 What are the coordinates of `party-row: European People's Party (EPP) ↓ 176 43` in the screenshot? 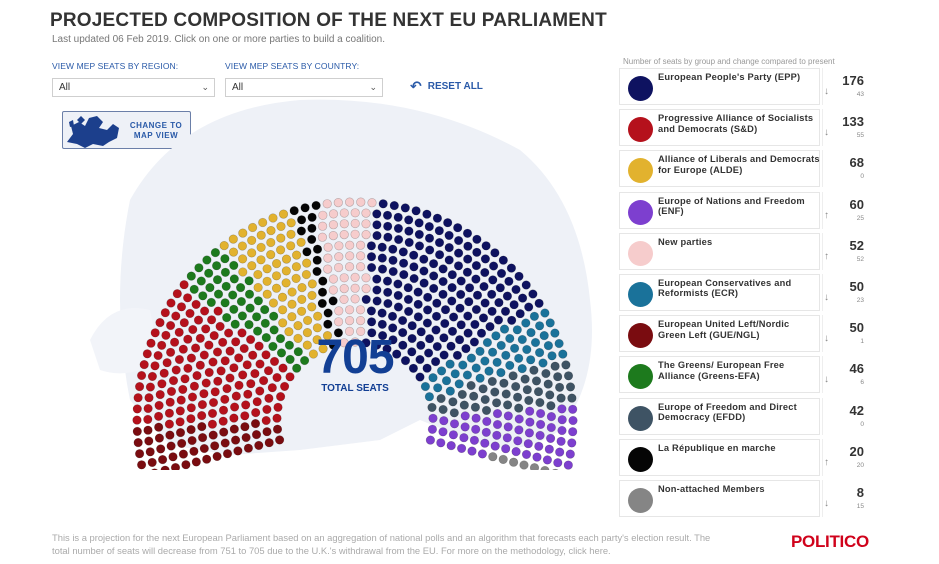 It's located at (743, 86).